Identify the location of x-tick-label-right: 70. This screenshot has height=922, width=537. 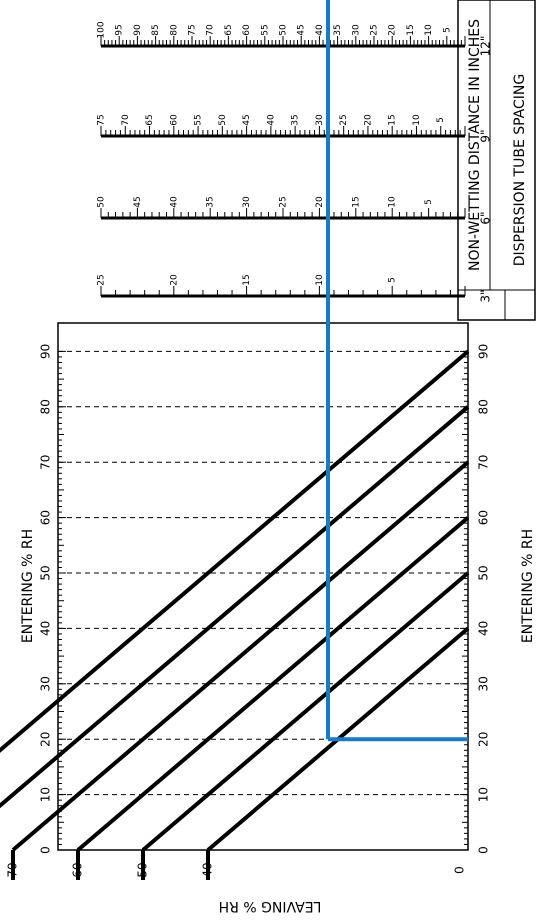
(484, 462).